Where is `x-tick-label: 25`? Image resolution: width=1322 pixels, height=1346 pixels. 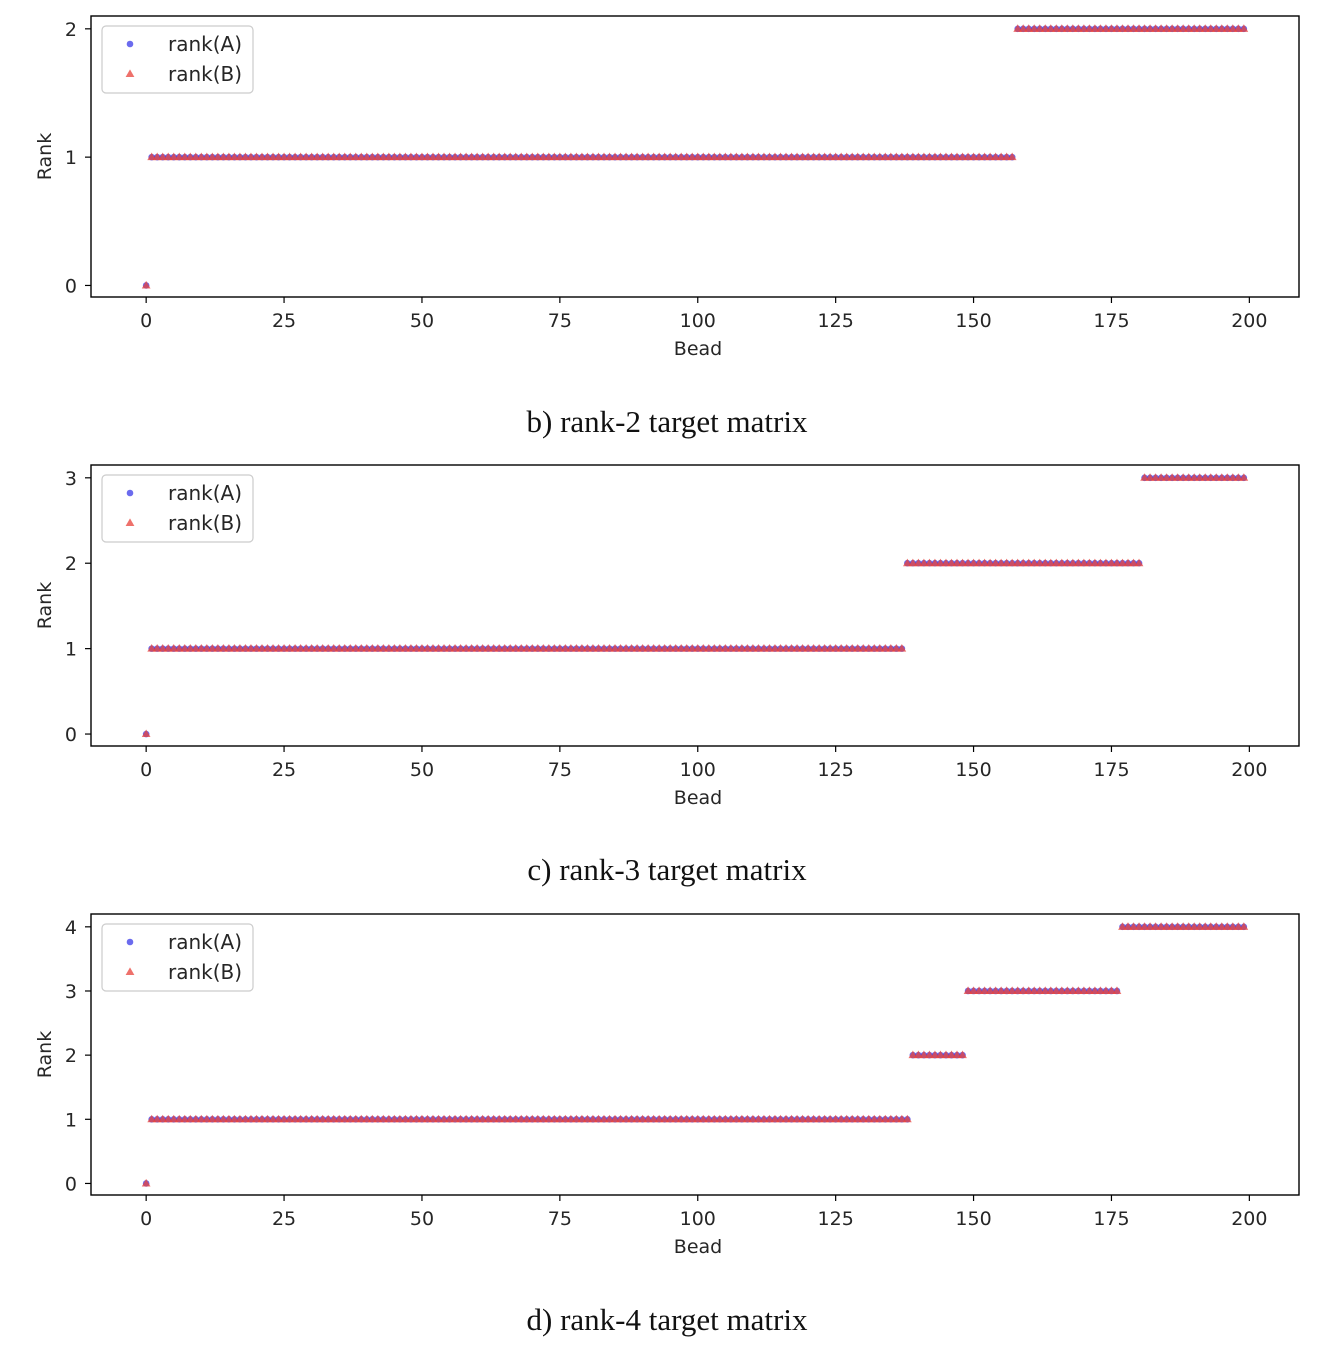
x-tick-label: 25 is located at coordinates (284, 321).